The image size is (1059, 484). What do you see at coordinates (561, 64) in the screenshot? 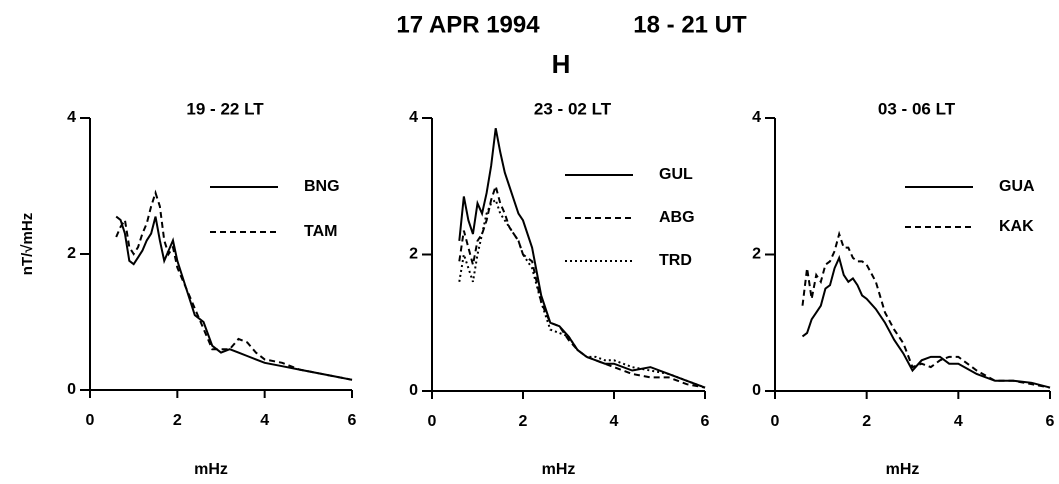
I see `component-label: H` at bounding box center [561, 64].